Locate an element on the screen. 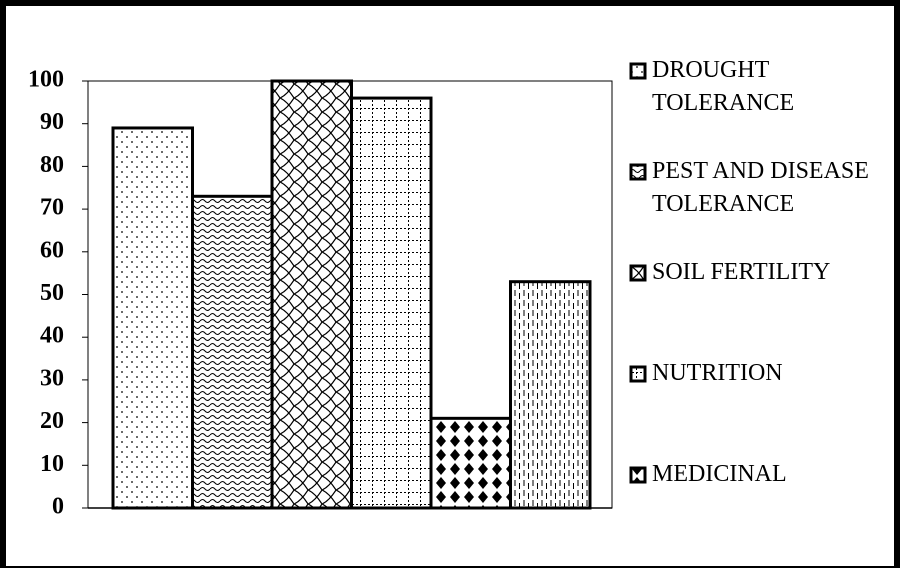 This screenshot has width=900, height=568. legend-label: MEDICINAL is located at coordinates (719, 474).